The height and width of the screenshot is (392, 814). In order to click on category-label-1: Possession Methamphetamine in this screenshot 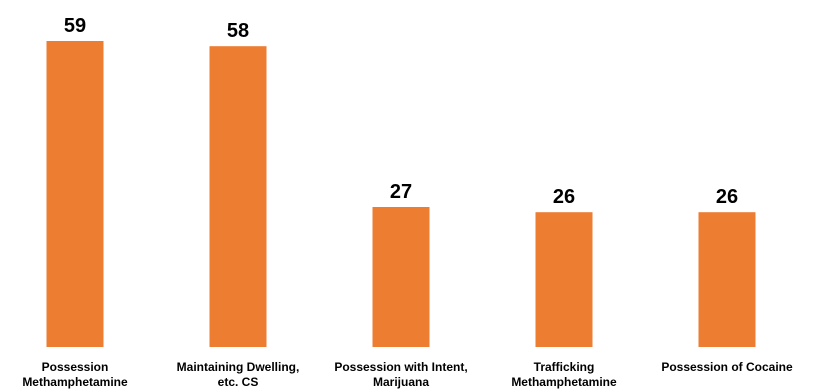, I will do `click(75, 374)`.